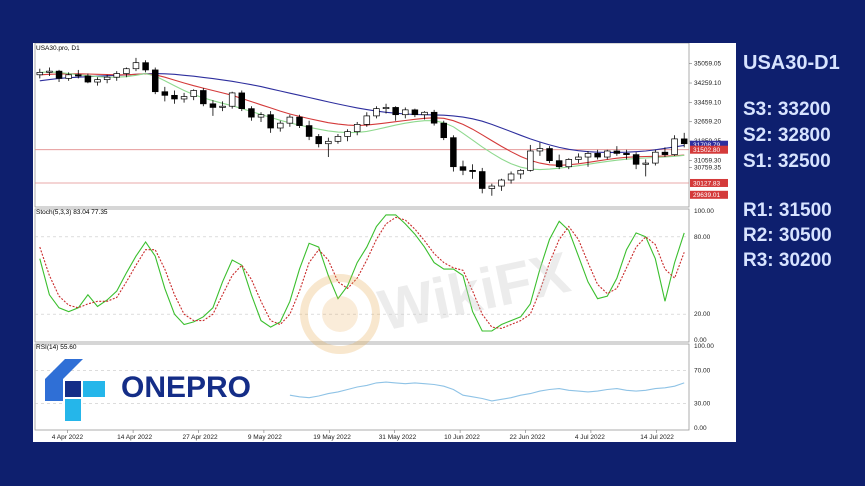 This screenshot has width=865, height=486. What do you see at coordinates (706, 145) in the screenshot?
I see `price-label-text: 31708.79` at bounding box center [706, 145].